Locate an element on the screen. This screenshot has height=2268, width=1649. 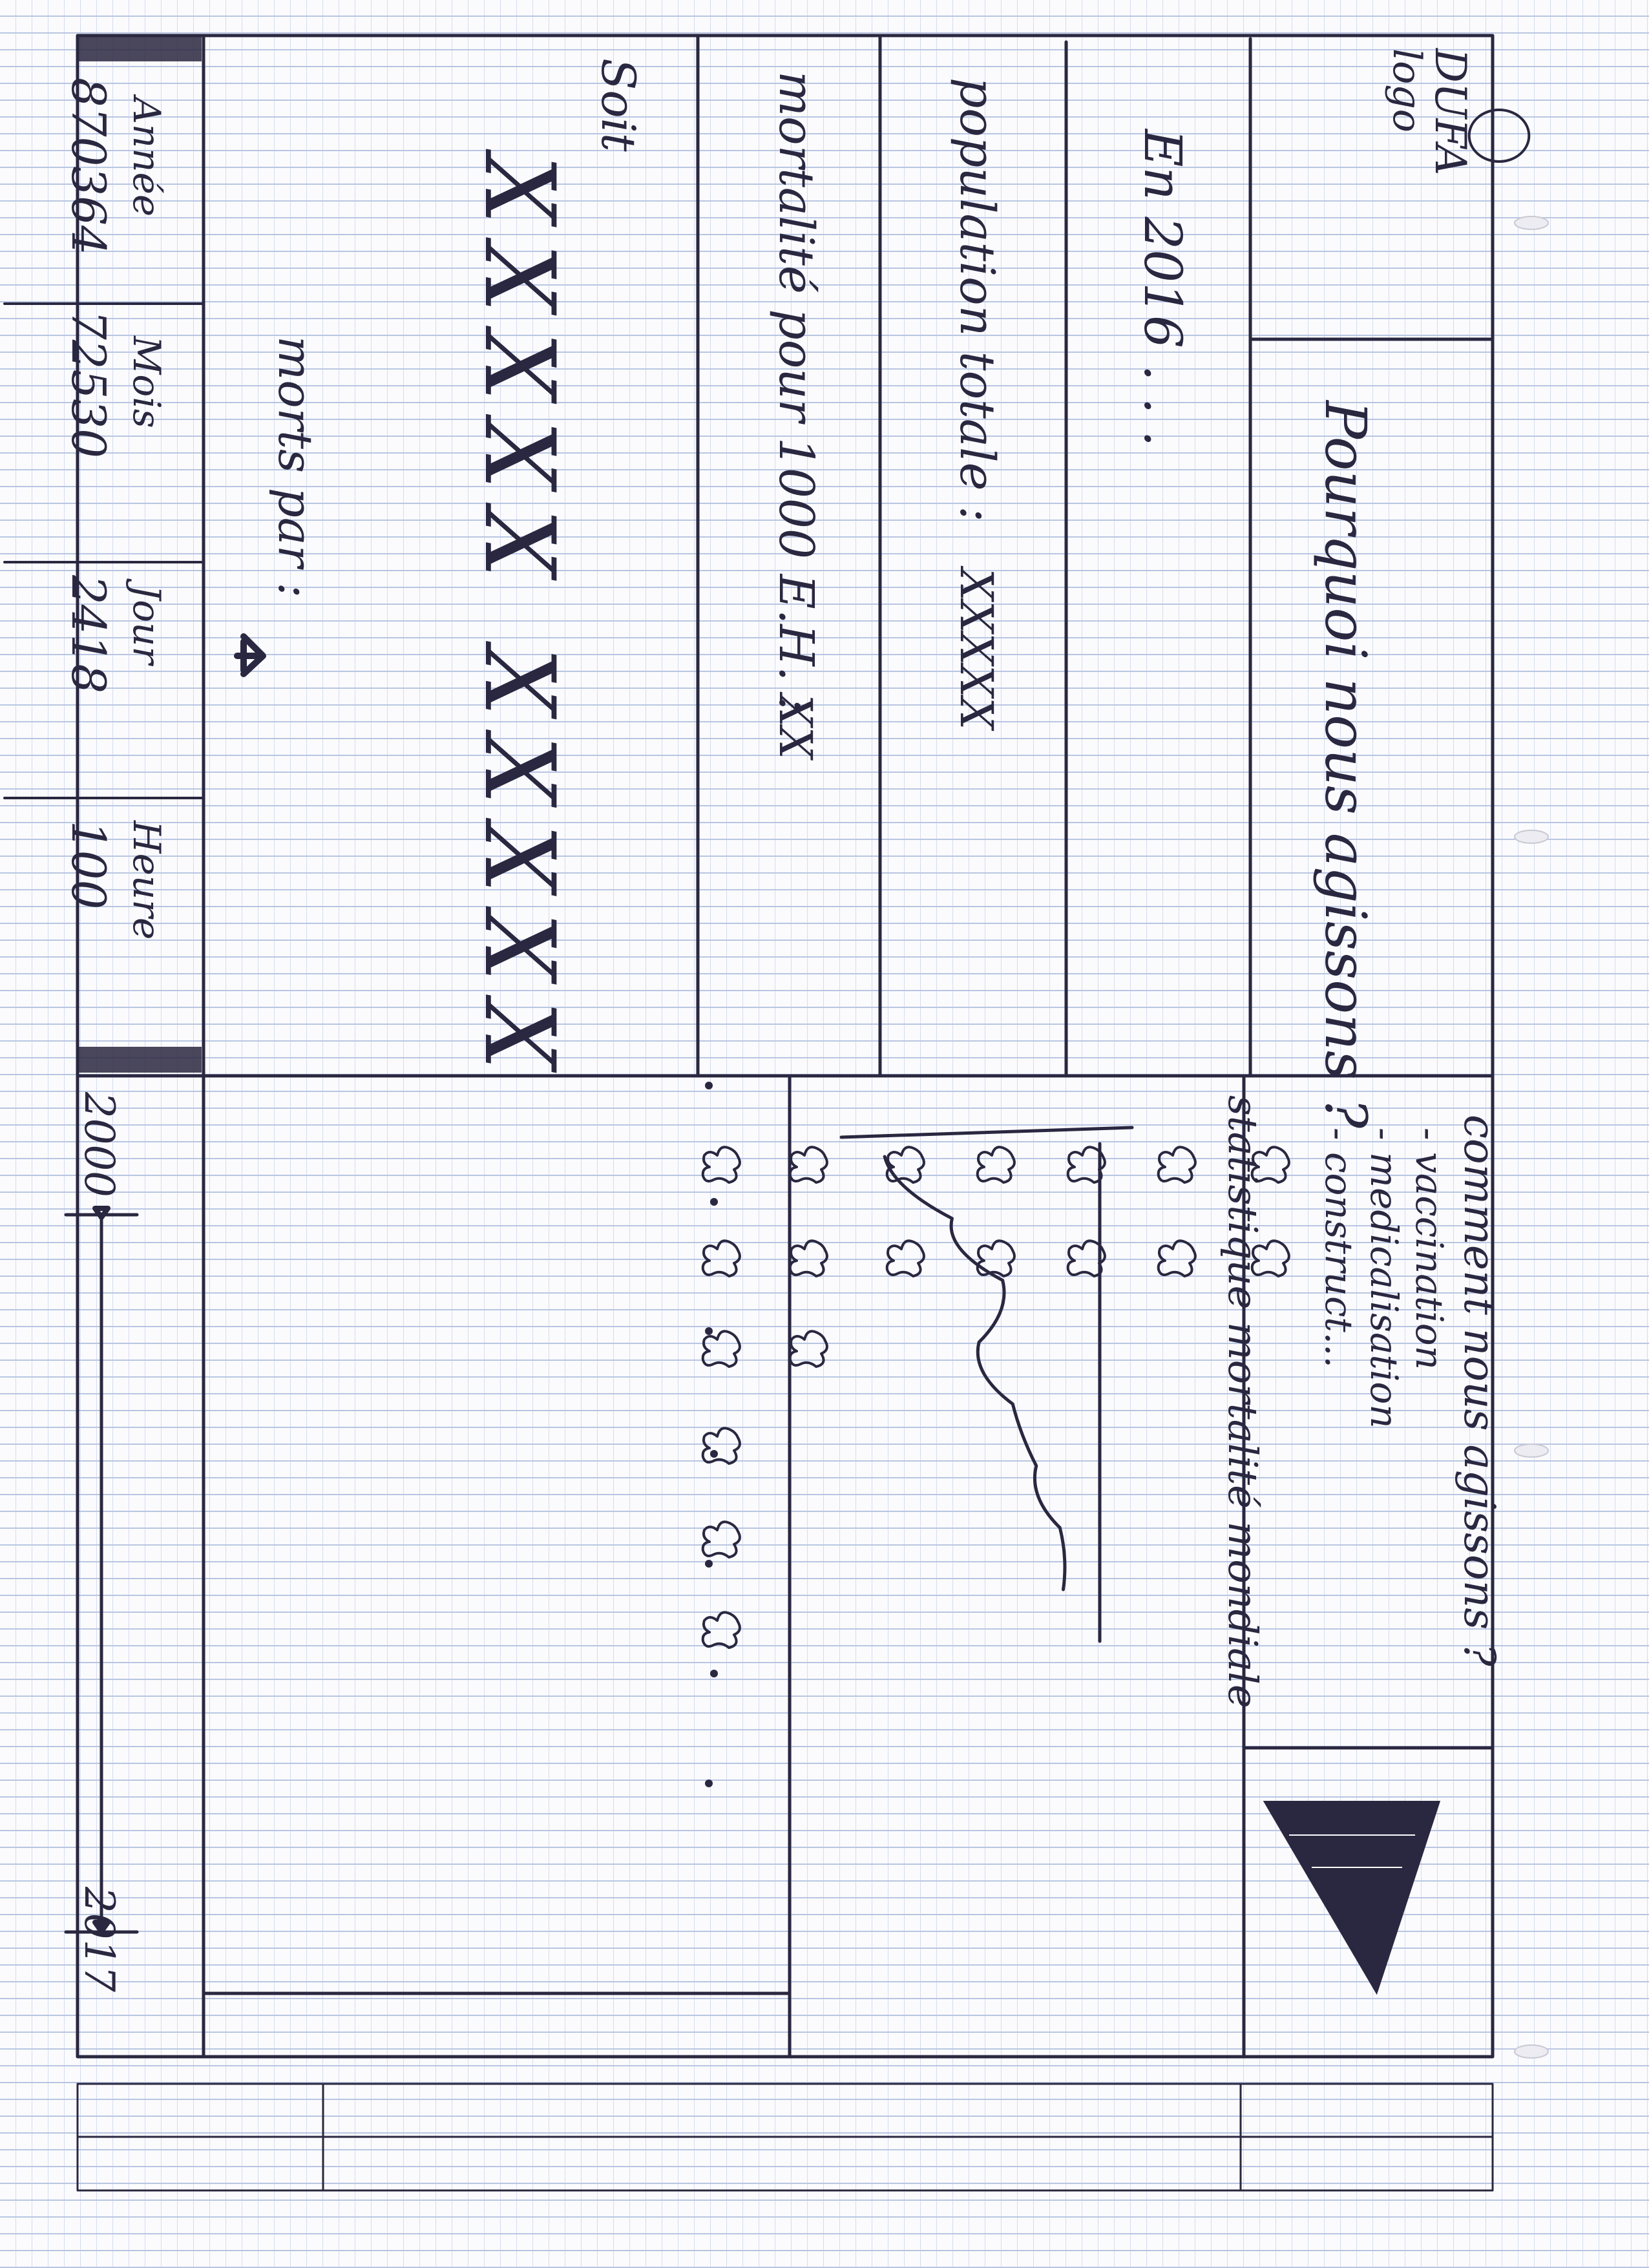
counter-label: Mois is located at coordinates (147, 382).